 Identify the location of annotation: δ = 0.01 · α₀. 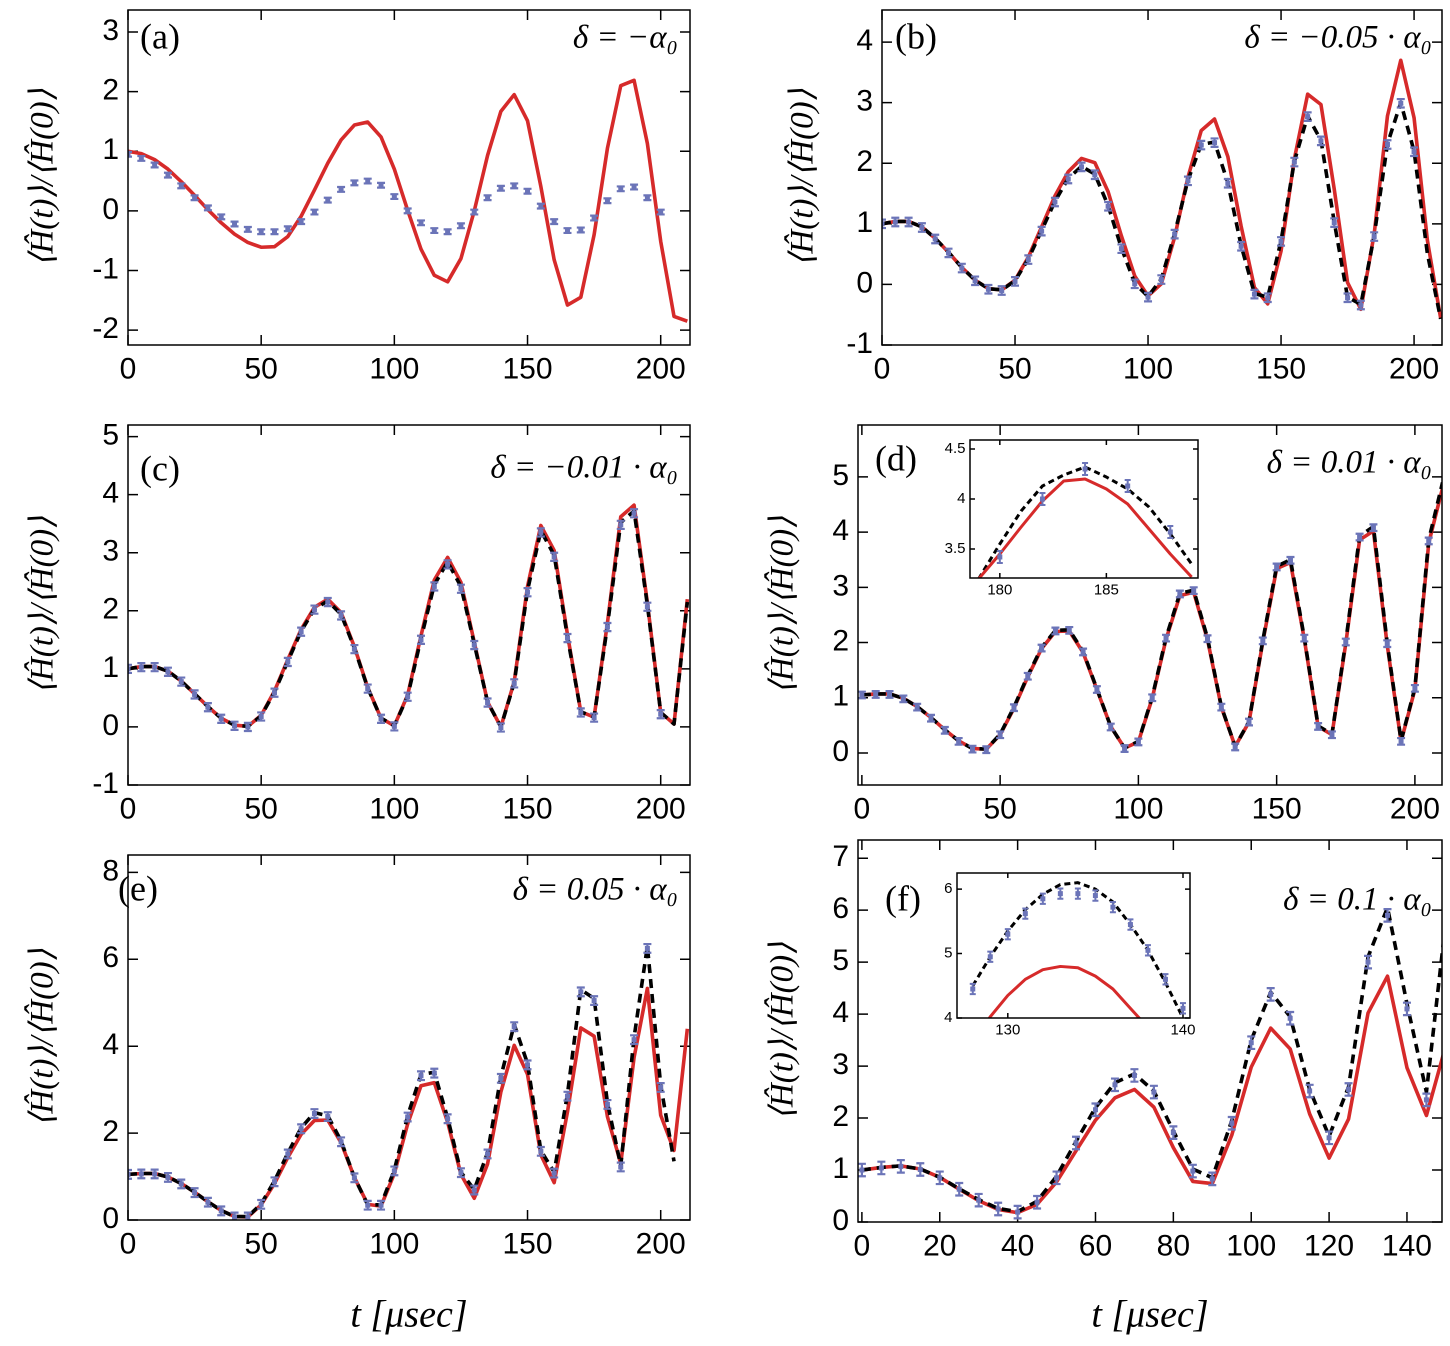
(1349, 463).